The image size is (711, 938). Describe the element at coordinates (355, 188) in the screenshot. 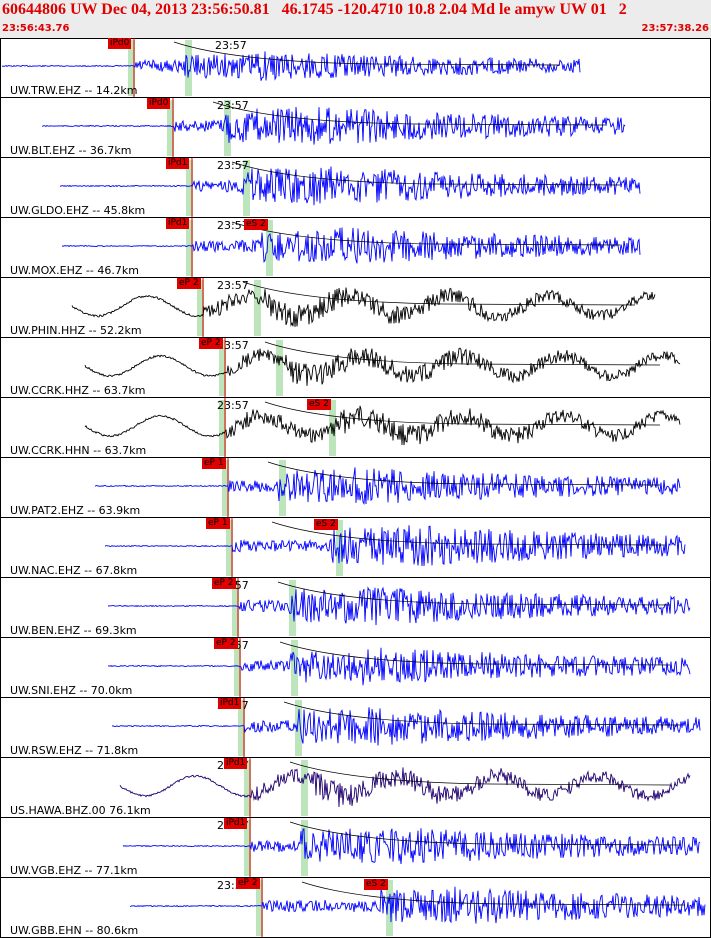

I see `trace-panel: UW.GLDO.EHZ -- 45.8km 23:57 iPd1` at that location.